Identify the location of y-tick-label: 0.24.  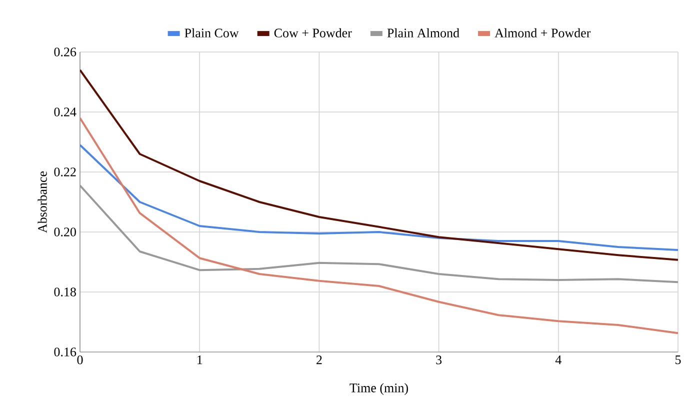
(65, 112).